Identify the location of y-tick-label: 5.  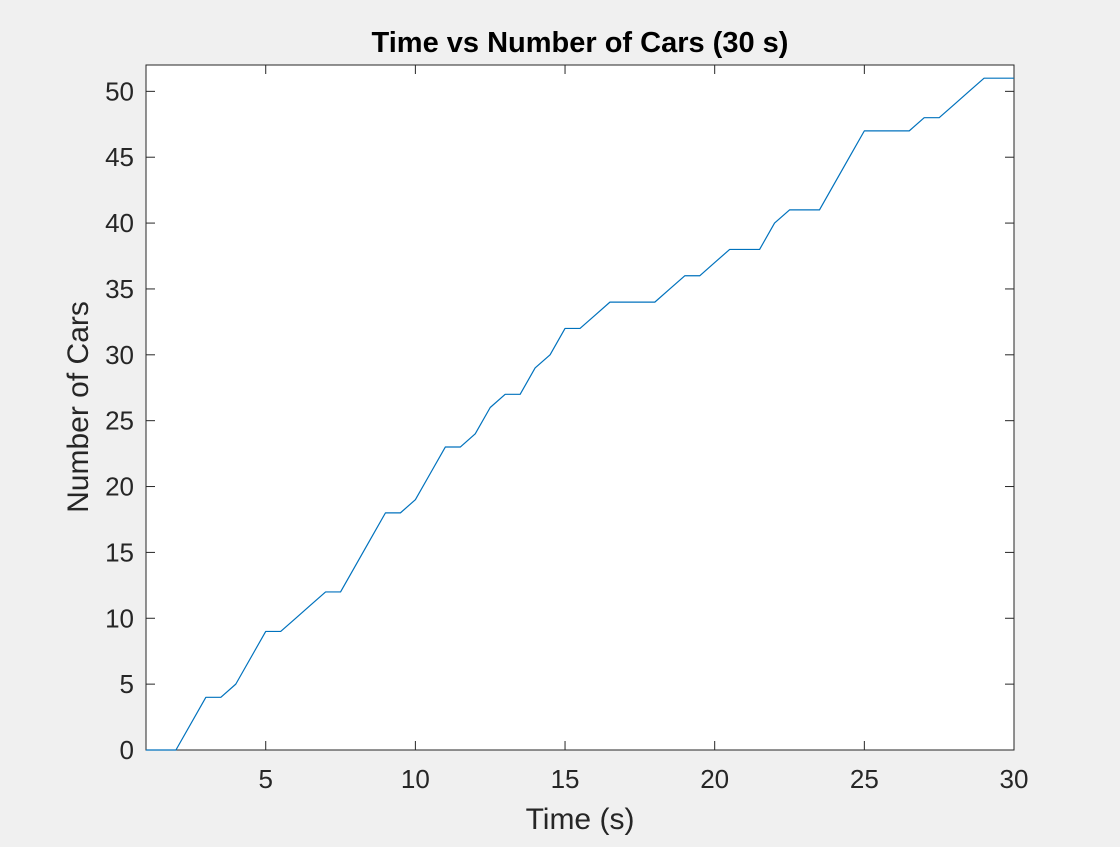
(127, 684).